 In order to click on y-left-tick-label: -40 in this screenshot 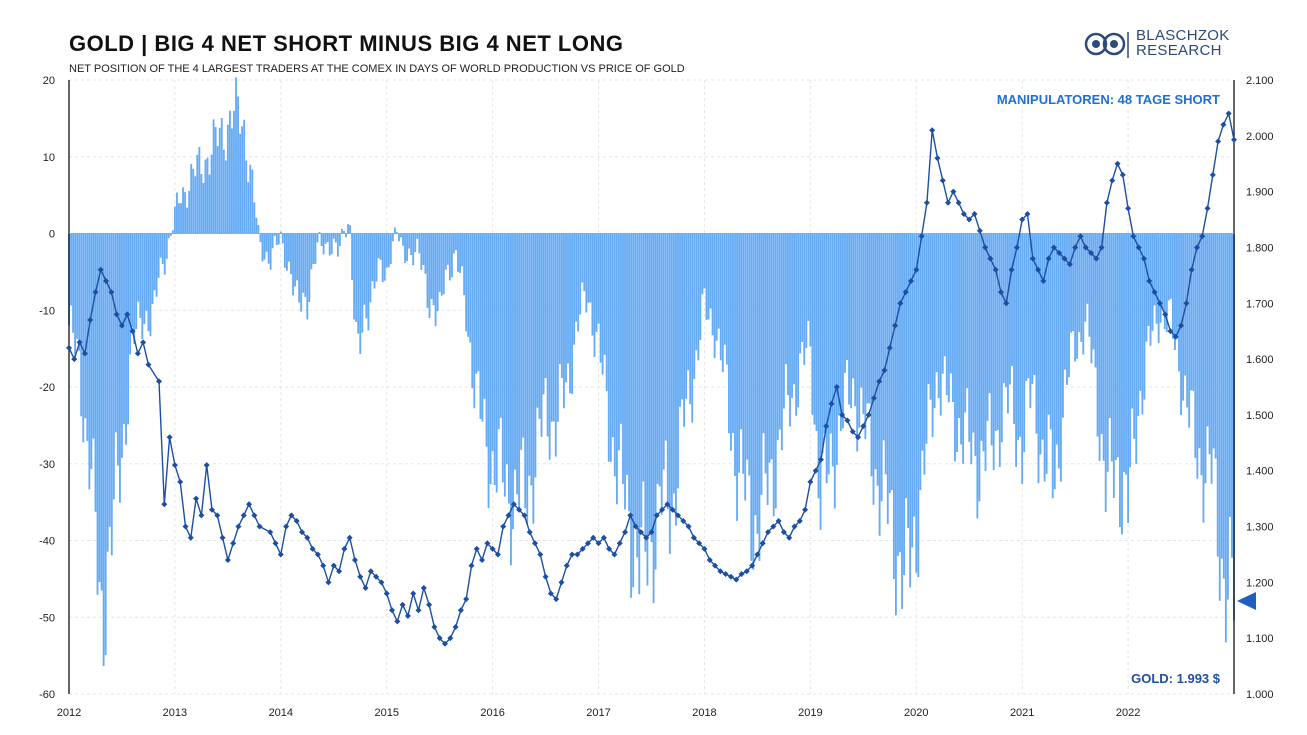, I will do `click(47, 542)`.